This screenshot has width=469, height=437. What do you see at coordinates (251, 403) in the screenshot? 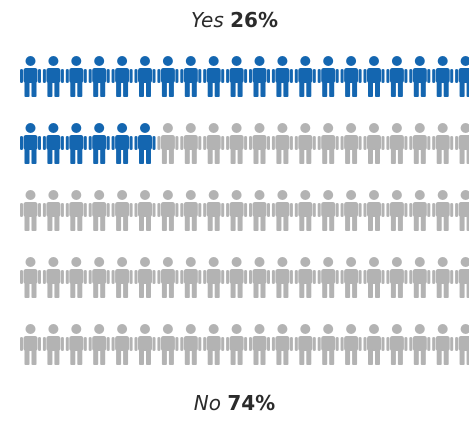
I see `no-label-value: 74%` at bounding box center [251, 403].